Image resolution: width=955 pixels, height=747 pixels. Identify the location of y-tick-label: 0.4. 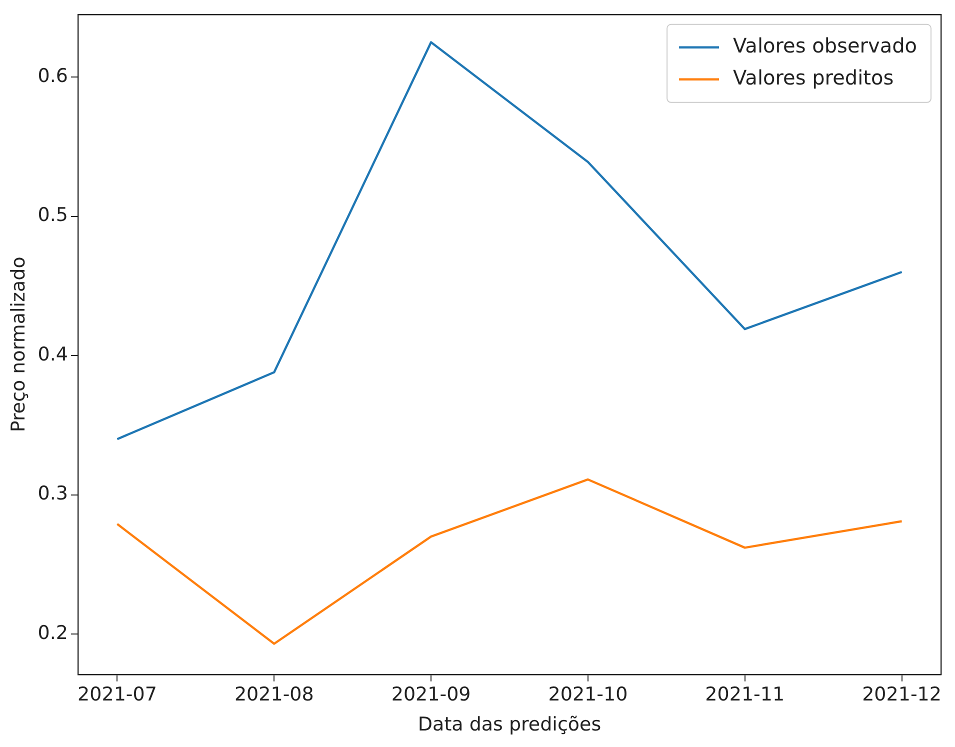
(53, 354).